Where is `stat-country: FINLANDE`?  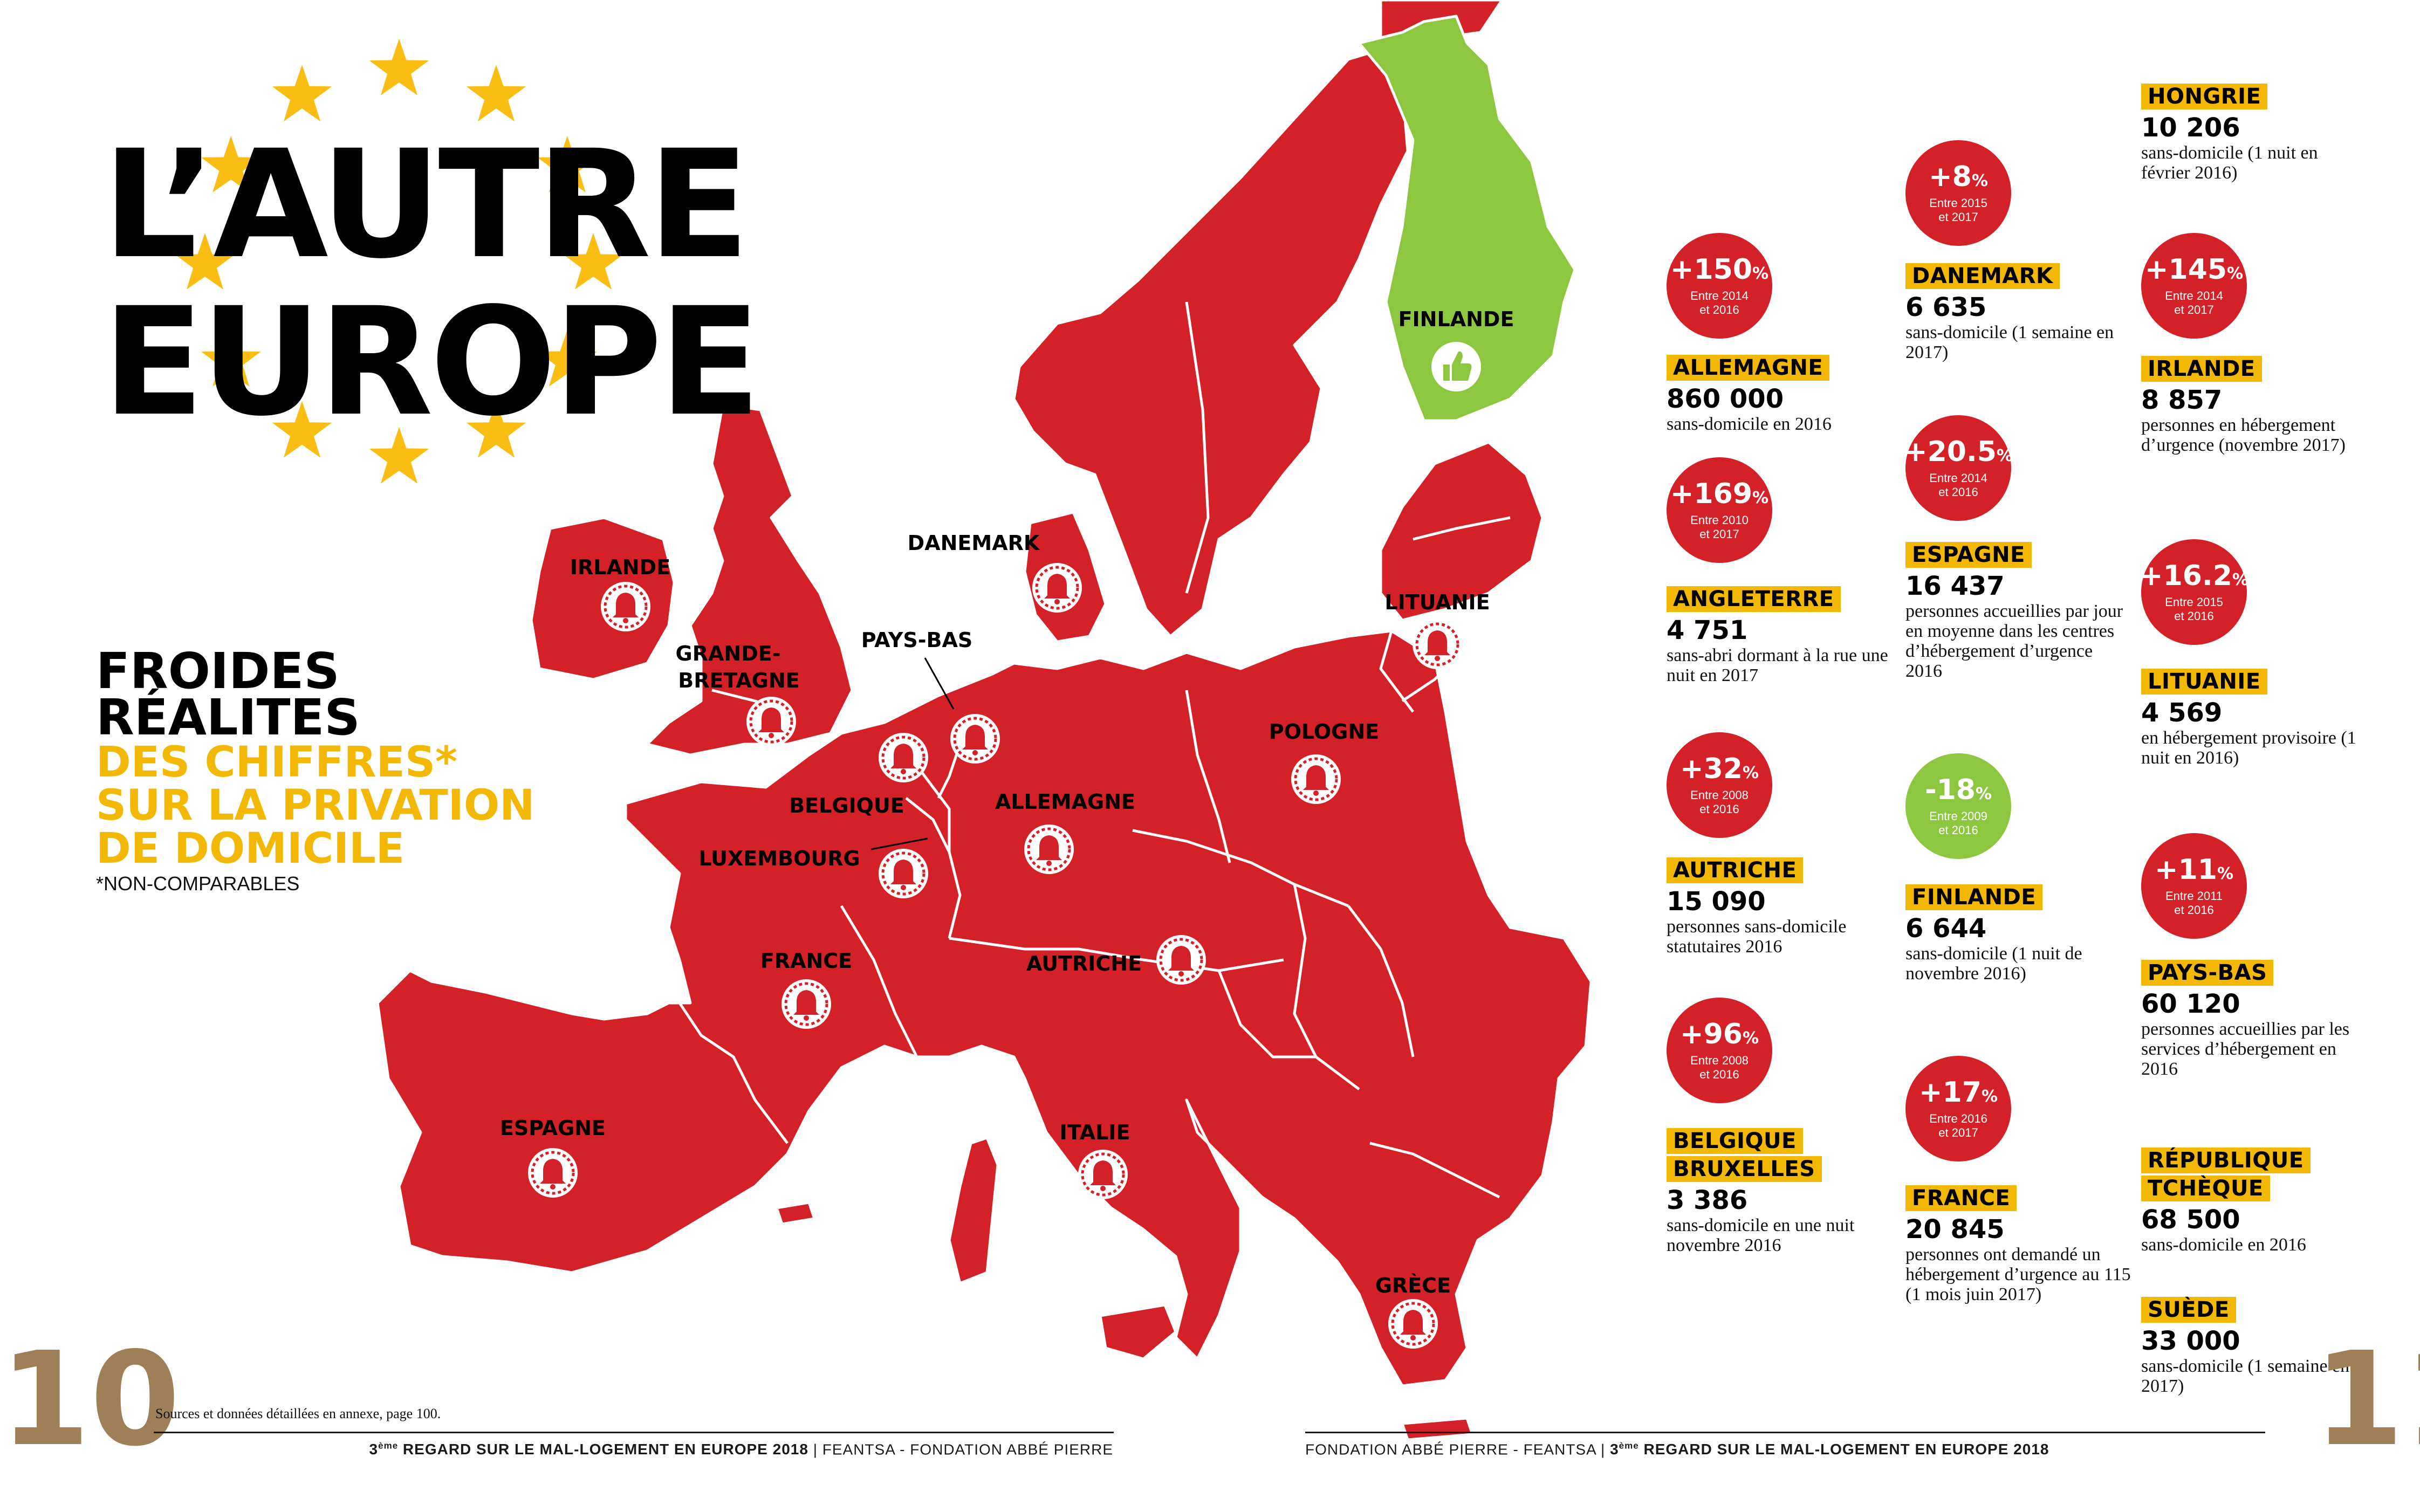
stat-country: FINLANDE is located at coordinates (1974, 897).